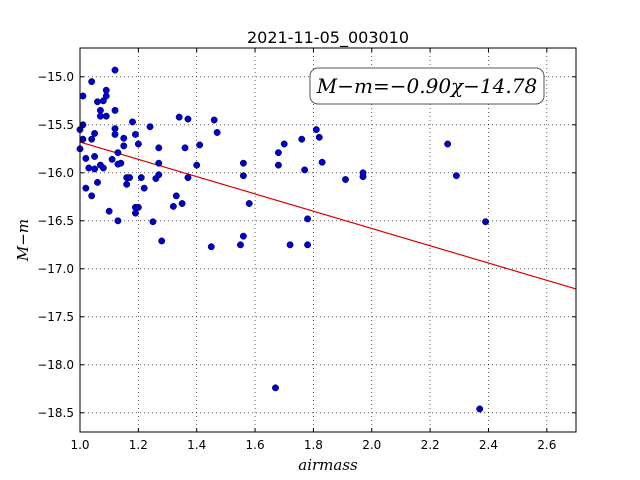 This screenshot has height=480, width=640. I want to click on y-tick-label: −17.0, so click(55, 269).